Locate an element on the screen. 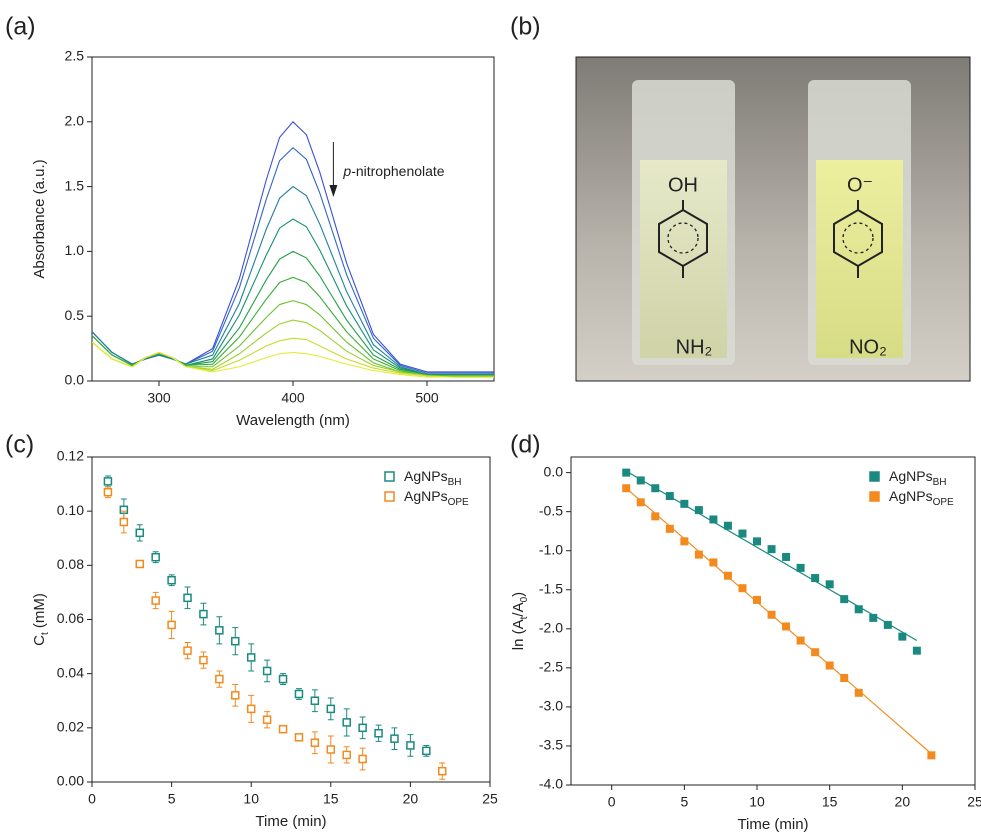 This screenshot has width=981, height=839. y-axis-label: Absorbance (a.u.) is located at coordinates (39, 218).